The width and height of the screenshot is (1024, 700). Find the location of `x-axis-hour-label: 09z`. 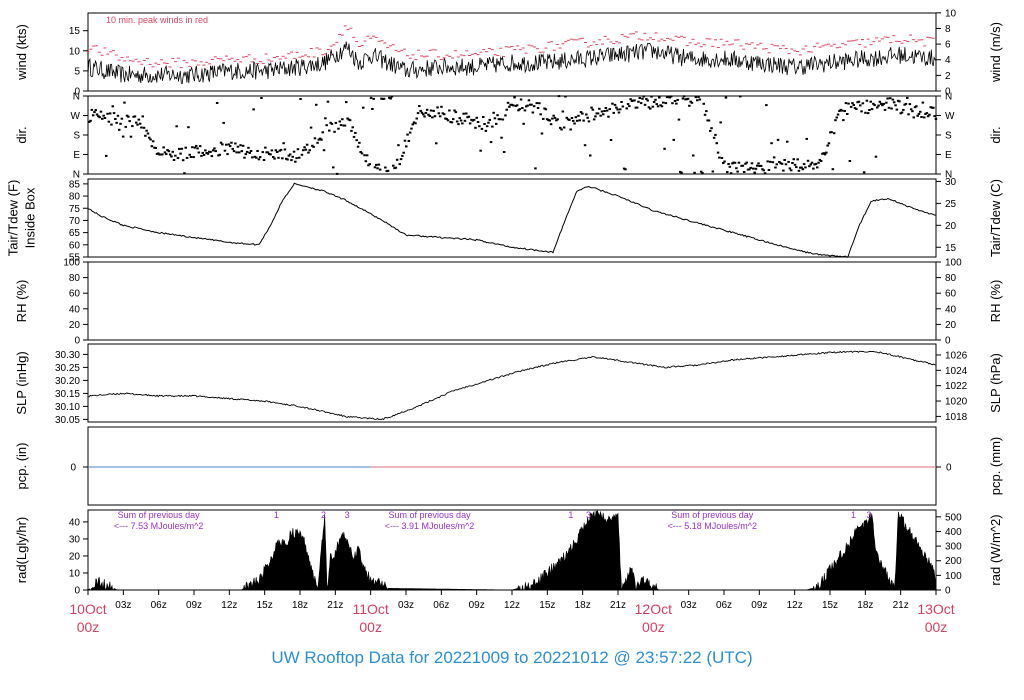

x-axis-hour-label: 09z is located at coordinates (194, 605).